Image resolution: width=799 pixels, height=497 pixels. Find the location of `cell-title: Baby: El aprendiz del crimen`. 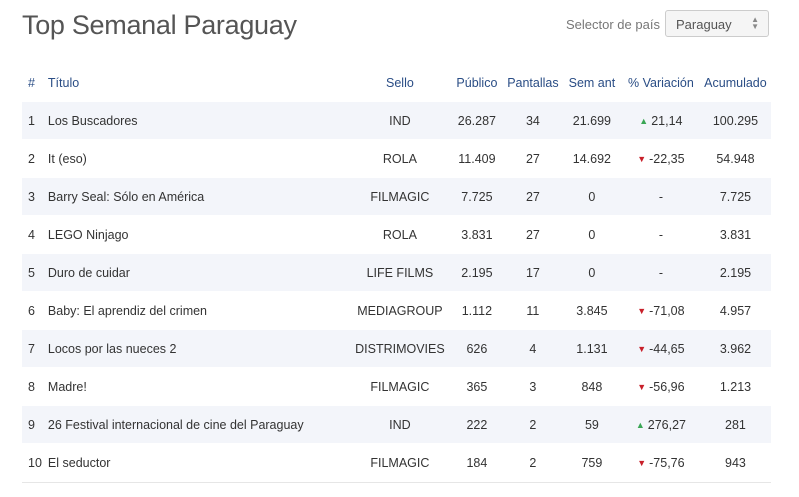

cell-title: Baby: El aprendiz del crimen is located at coordinates (196, 310).